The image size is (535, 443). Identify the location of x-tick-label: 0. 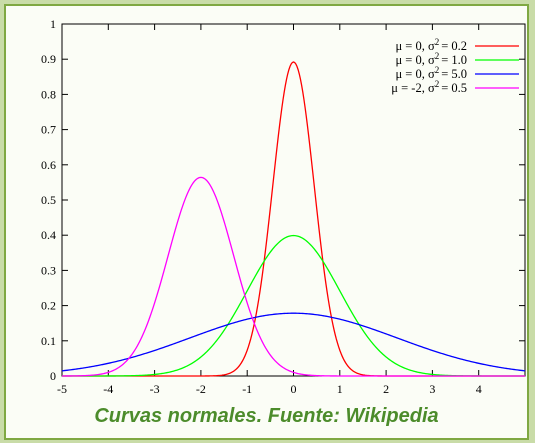
(294, 389).